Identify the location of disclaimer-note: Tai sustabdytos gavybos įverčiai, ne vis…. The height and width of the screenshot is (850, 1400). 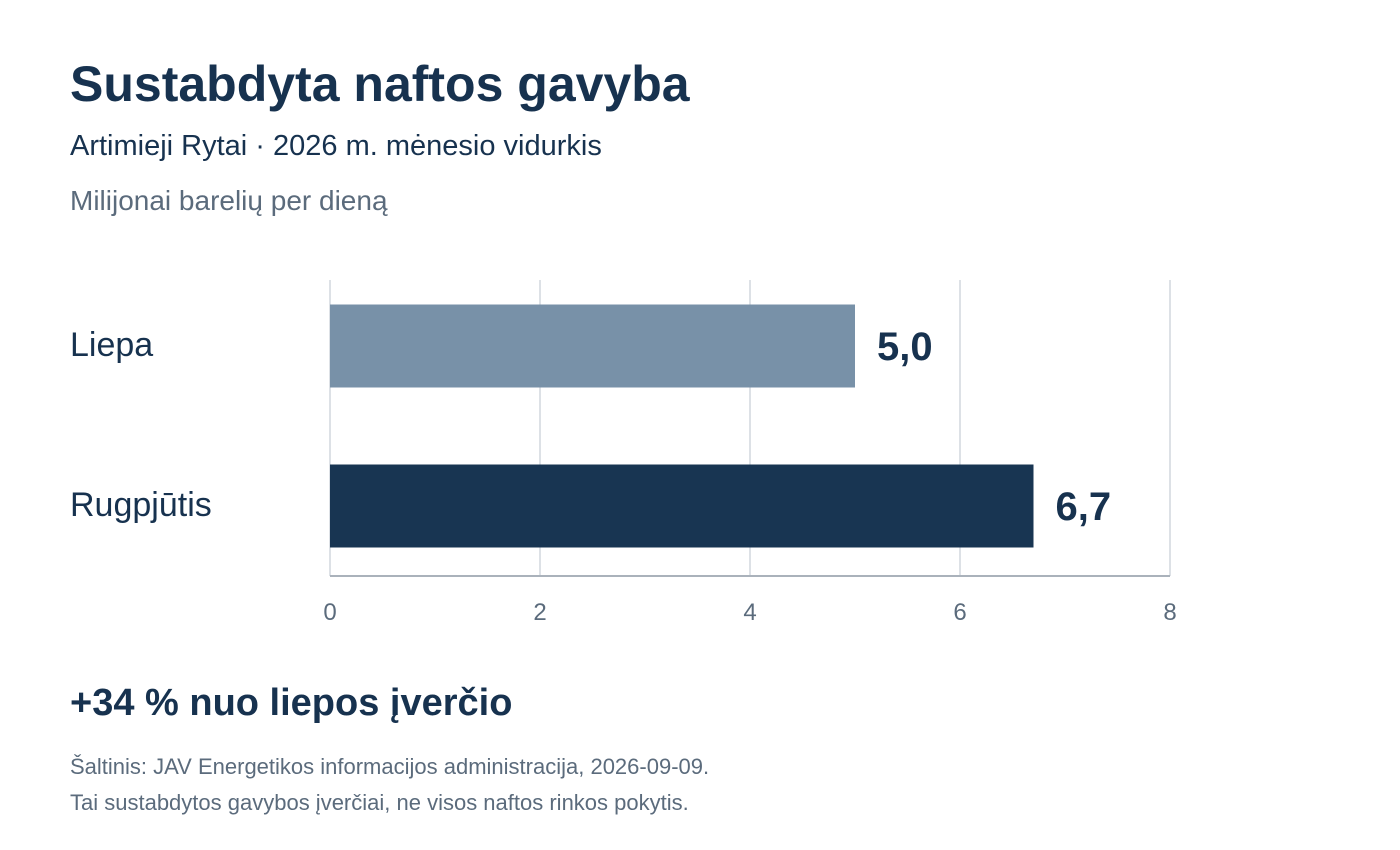
(379, 802).